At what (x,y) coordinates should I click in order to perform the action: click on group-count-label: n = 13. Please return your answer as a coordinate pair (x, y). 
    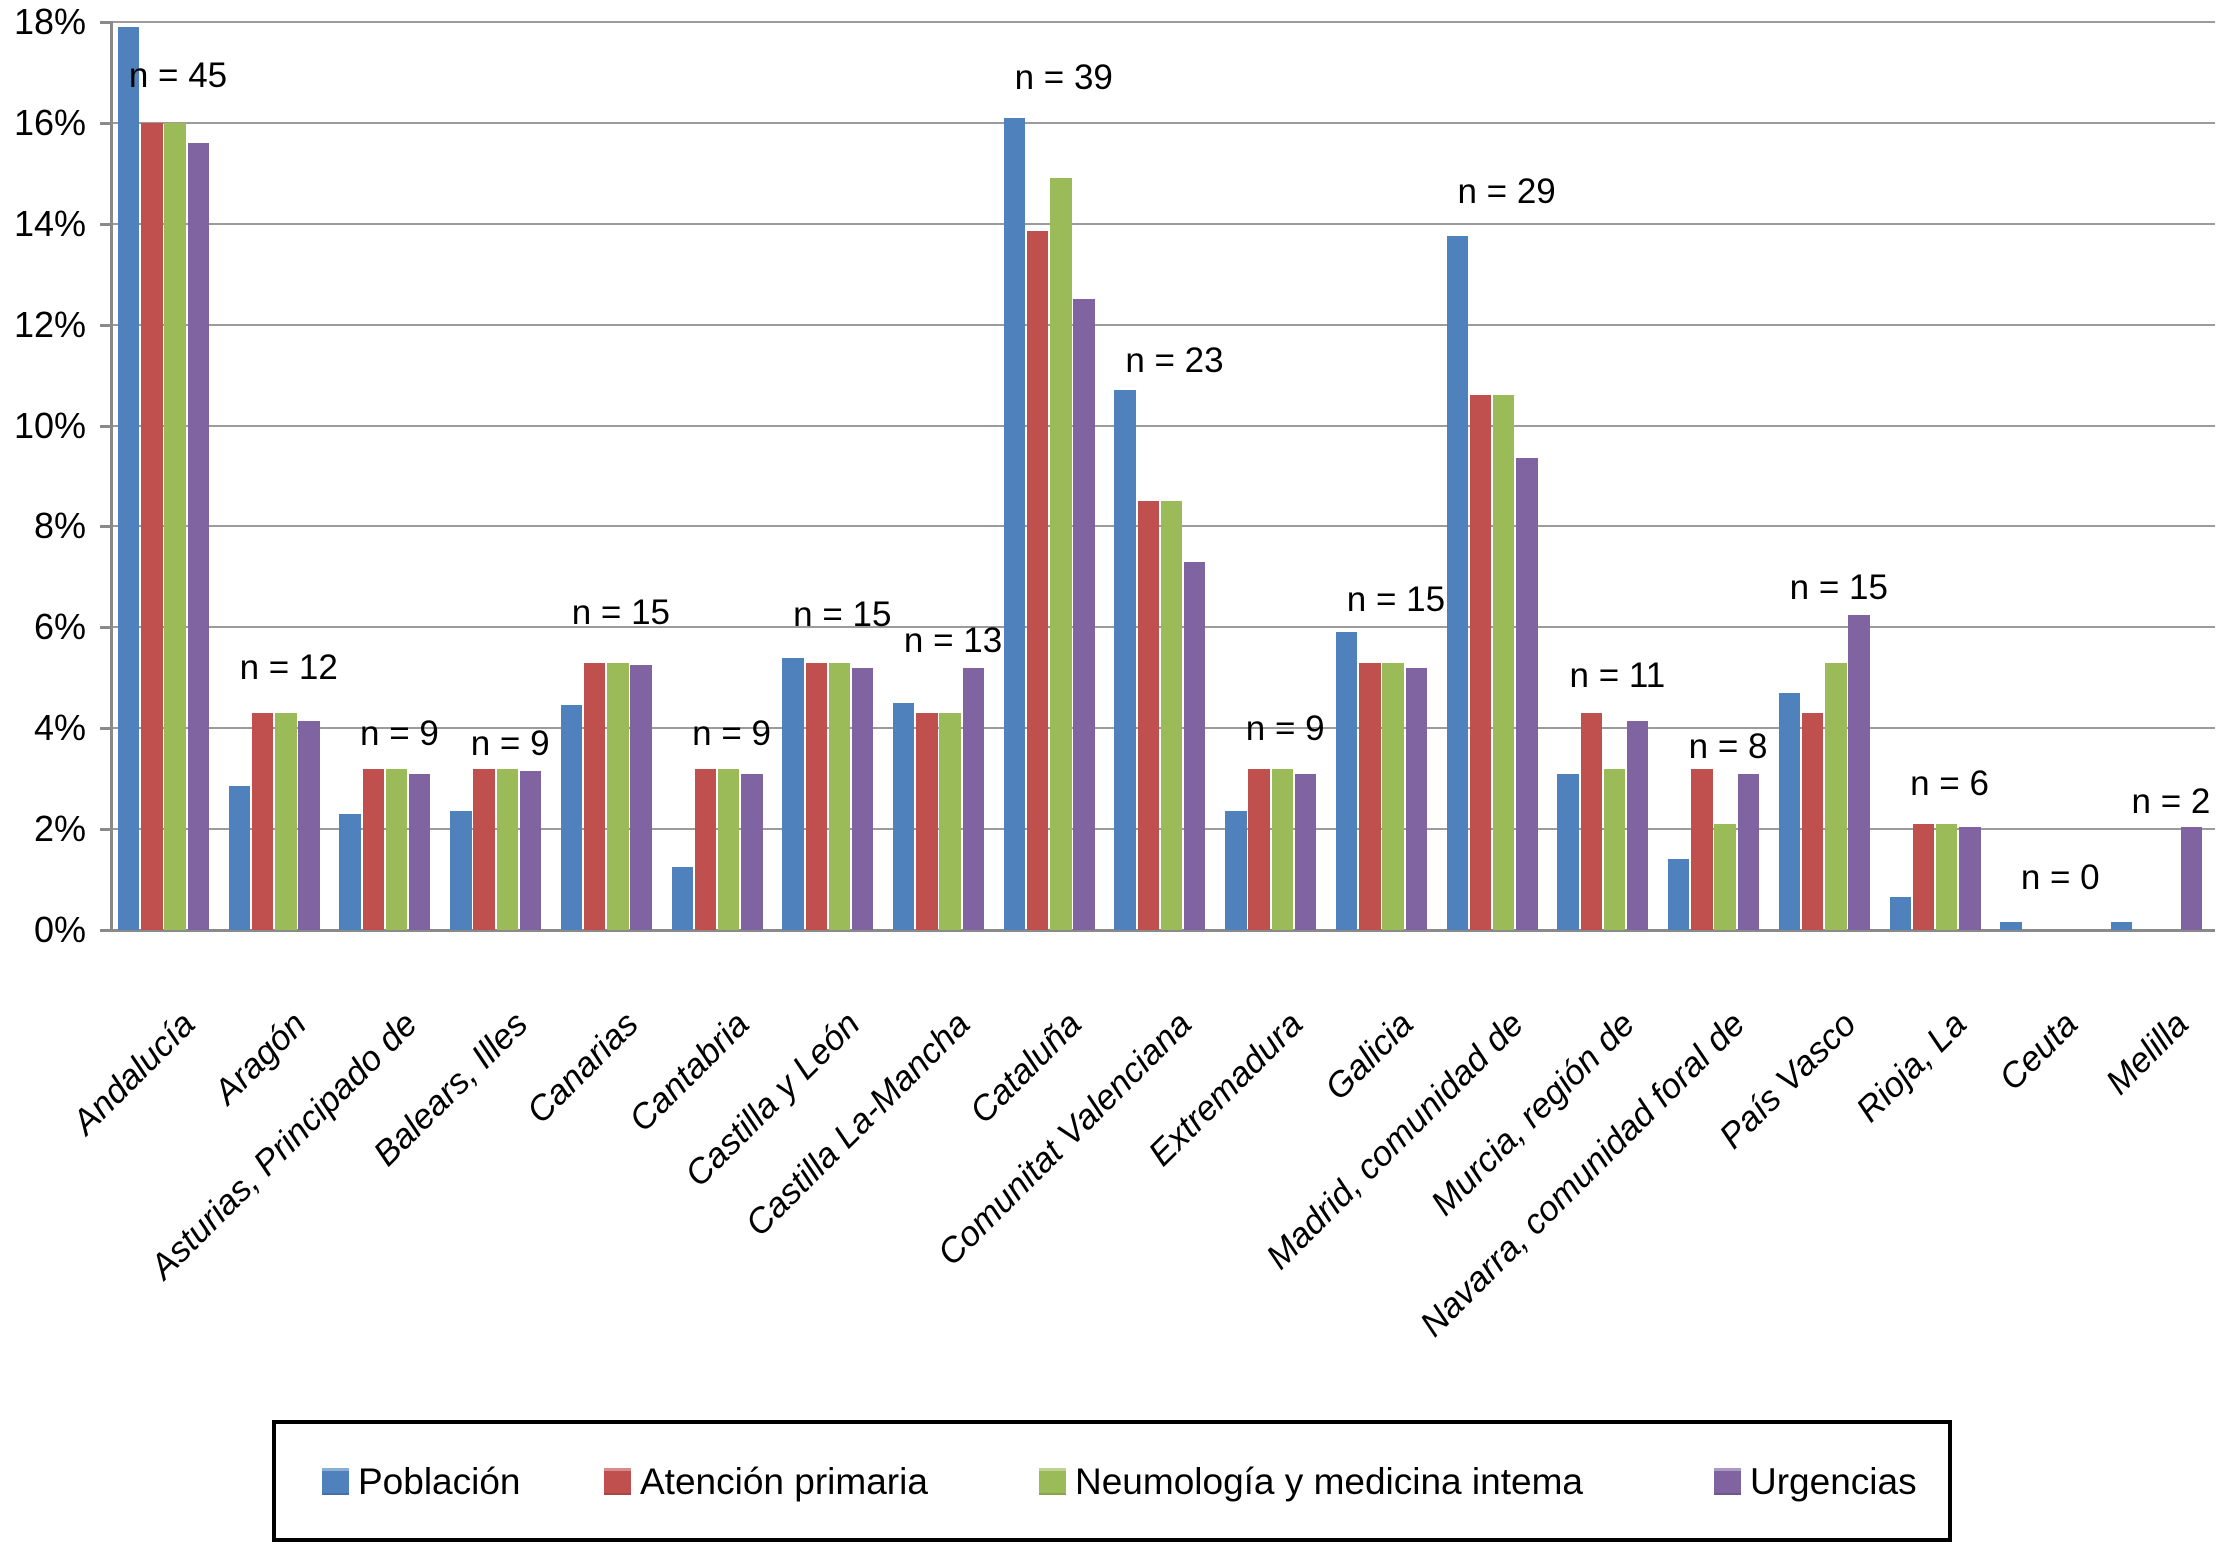
    Looking at the image, I should click on (953, 640).